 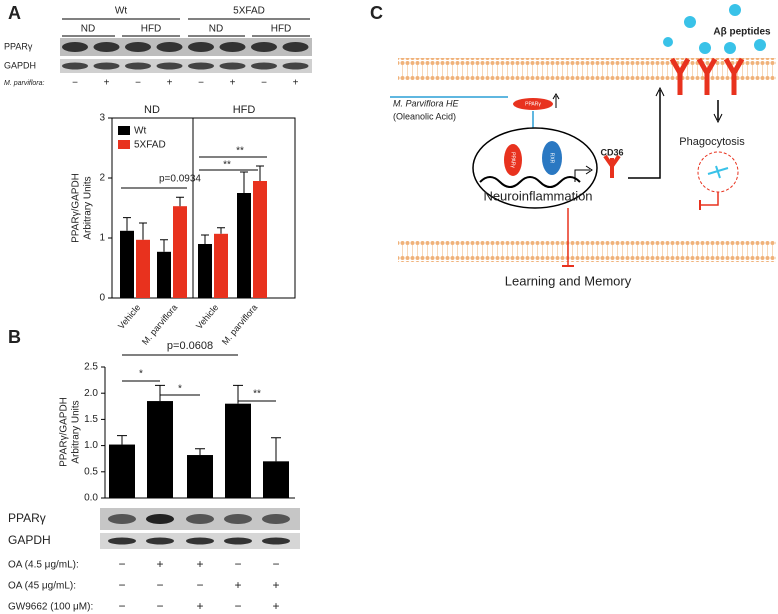 I want to click on y-tick-label: 0, so click(x=102, y=298).